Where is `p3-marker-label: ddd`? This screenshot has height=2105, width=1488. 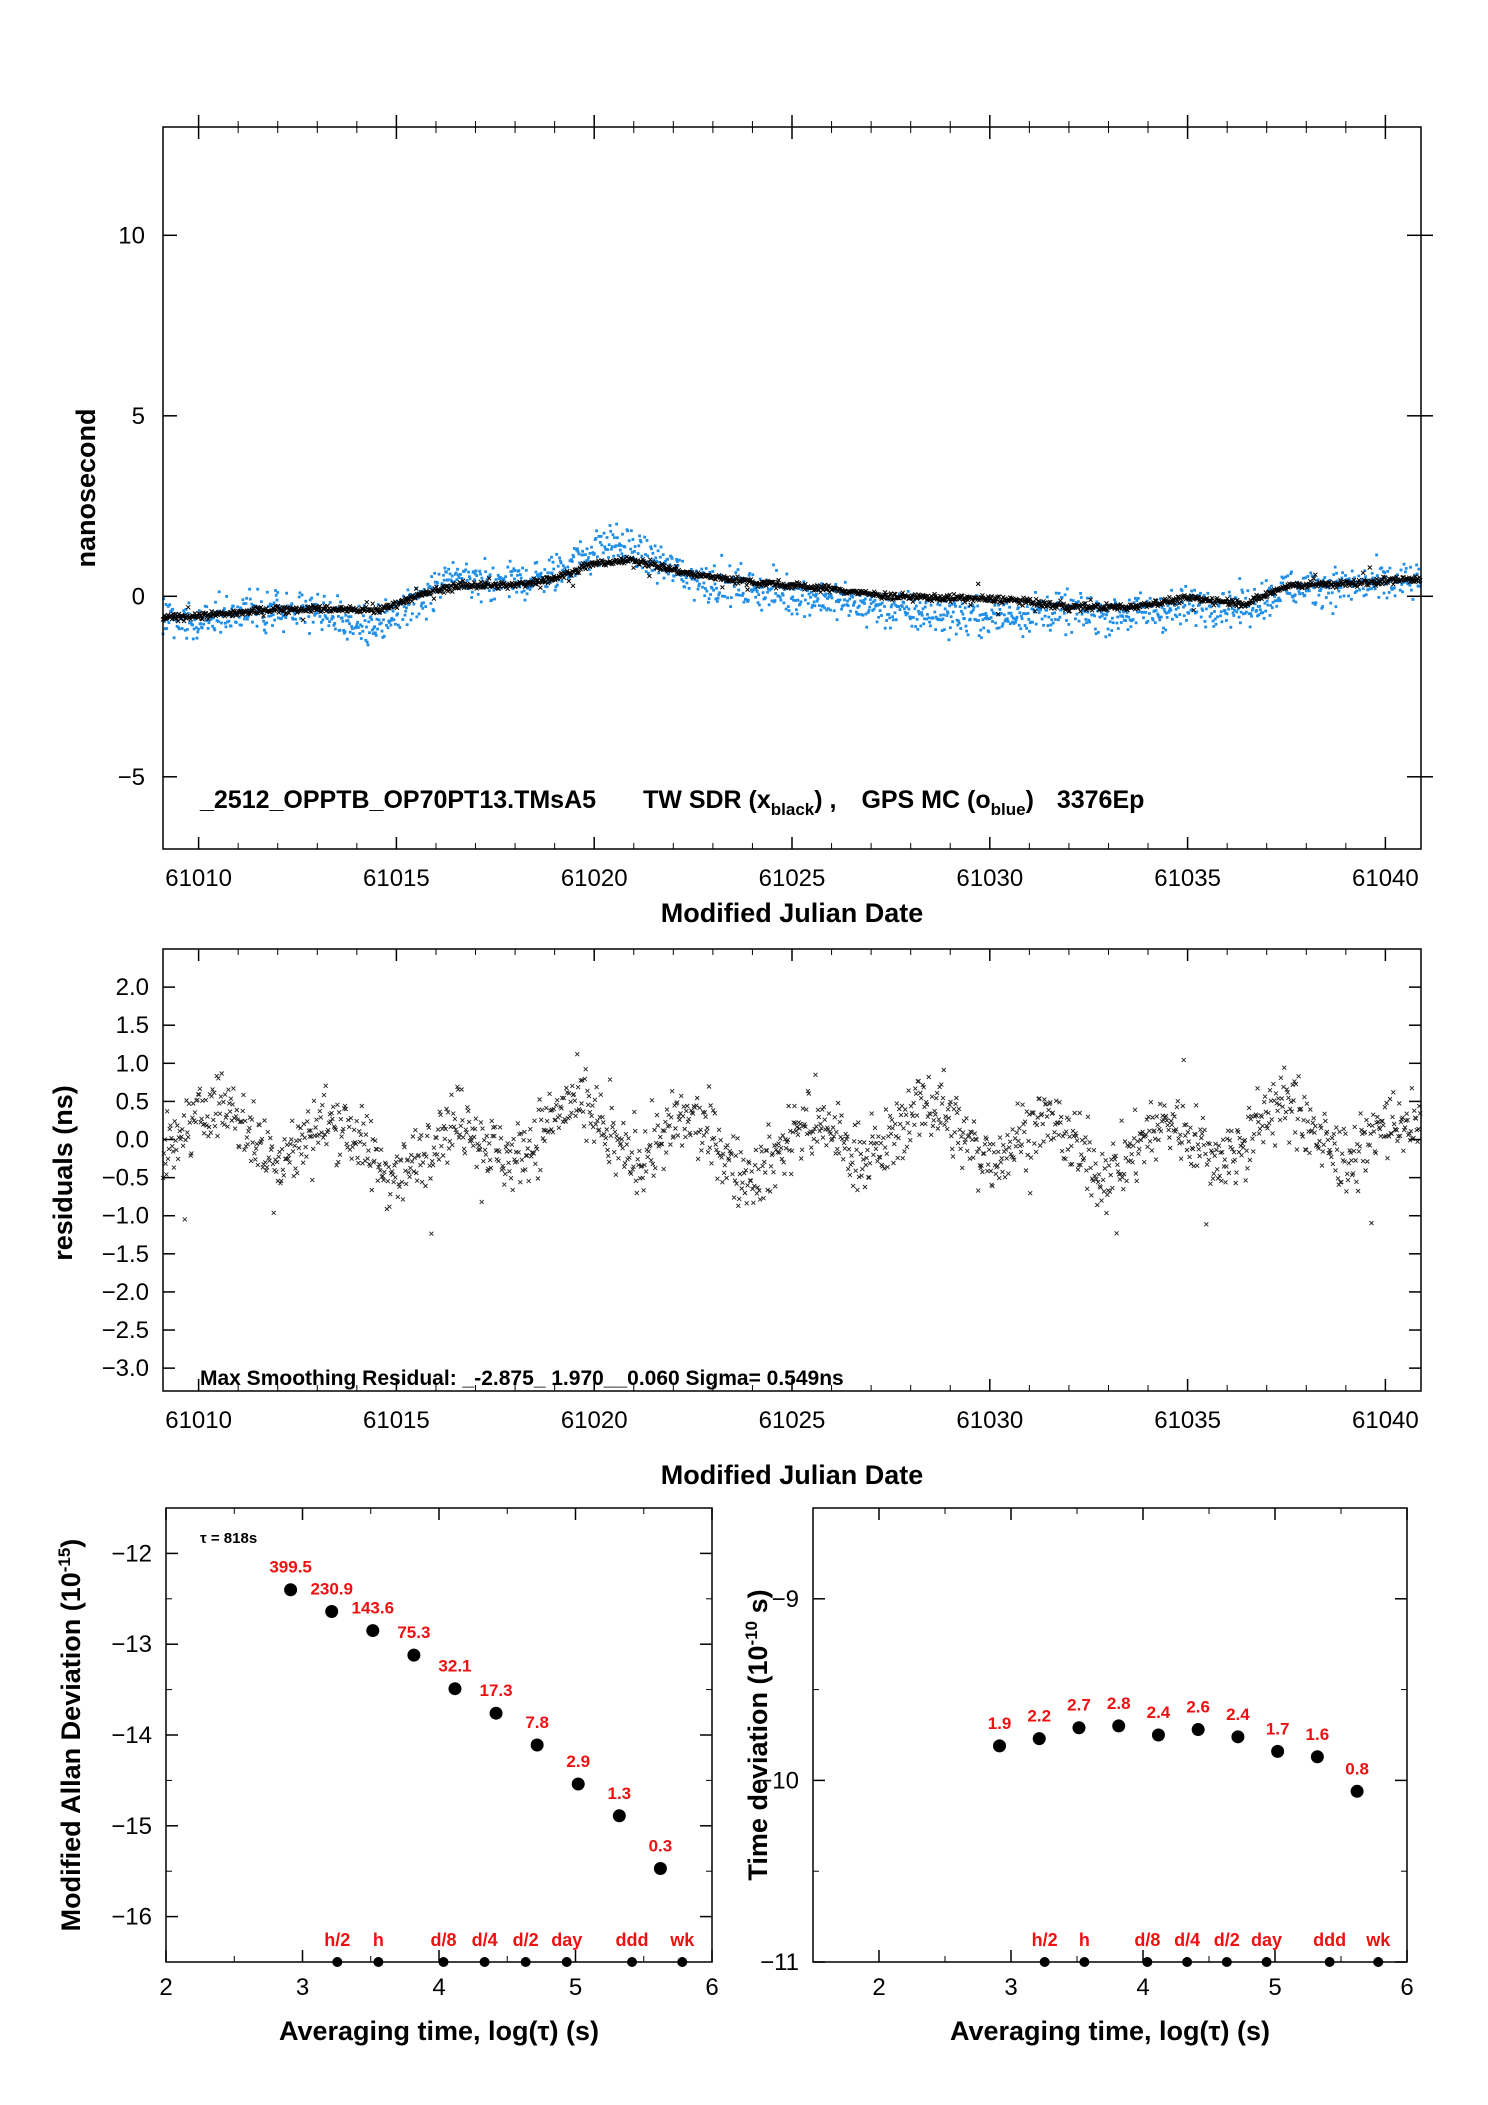 p3-marker-label: ddd is located at coordinates (632, 1940).